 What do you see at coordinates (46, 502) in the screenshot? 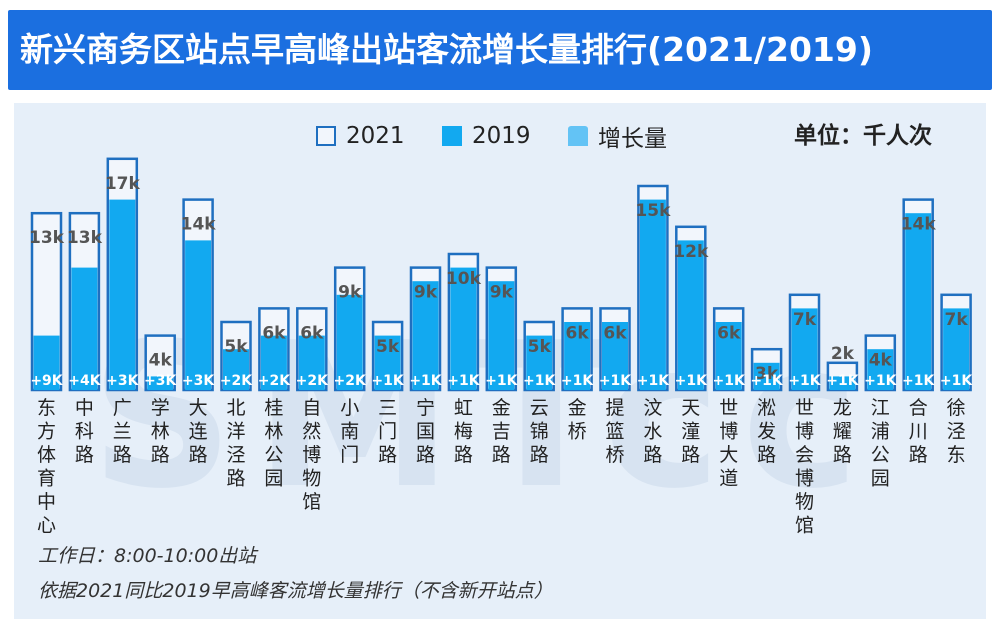
I see `category-label-char: 中` at bounding box center [46, 502].